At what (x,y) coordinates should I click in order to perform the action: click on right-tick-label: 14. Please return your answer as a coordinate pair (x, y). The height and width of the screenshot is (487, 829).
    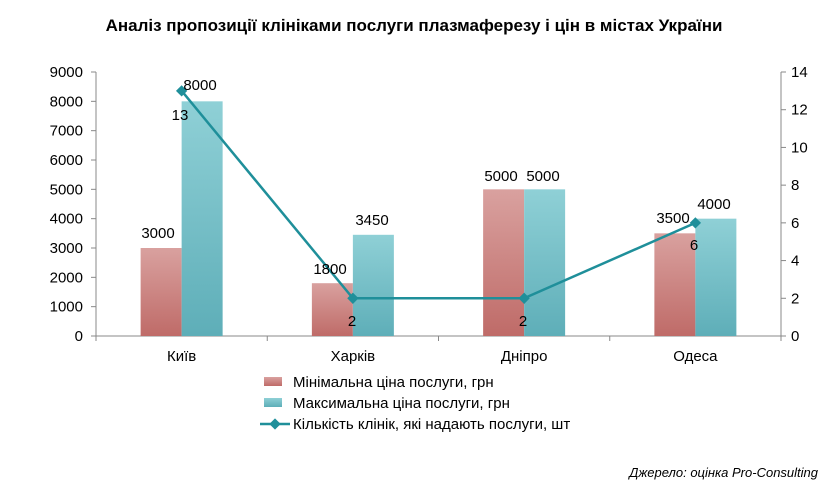
    Looking at the image, I should click on (799, 72).